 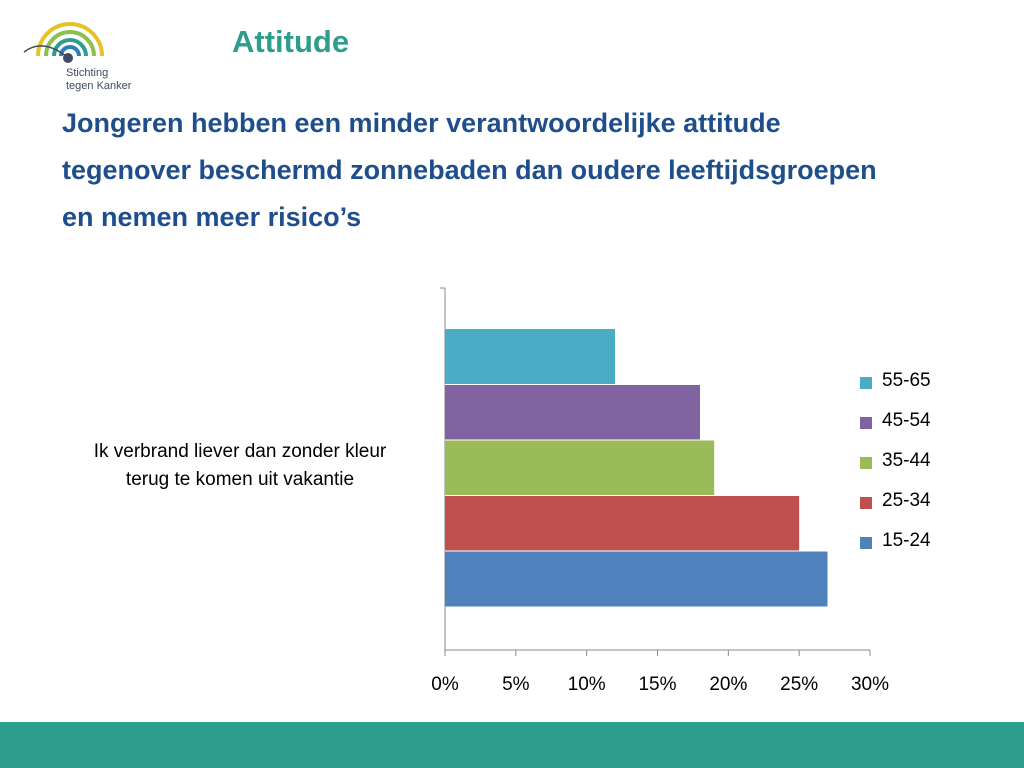 What do you see at coordinates (728, 684) in the screenshot?
I see `x-tick-label: 20%` at bounding box center [728, 684].